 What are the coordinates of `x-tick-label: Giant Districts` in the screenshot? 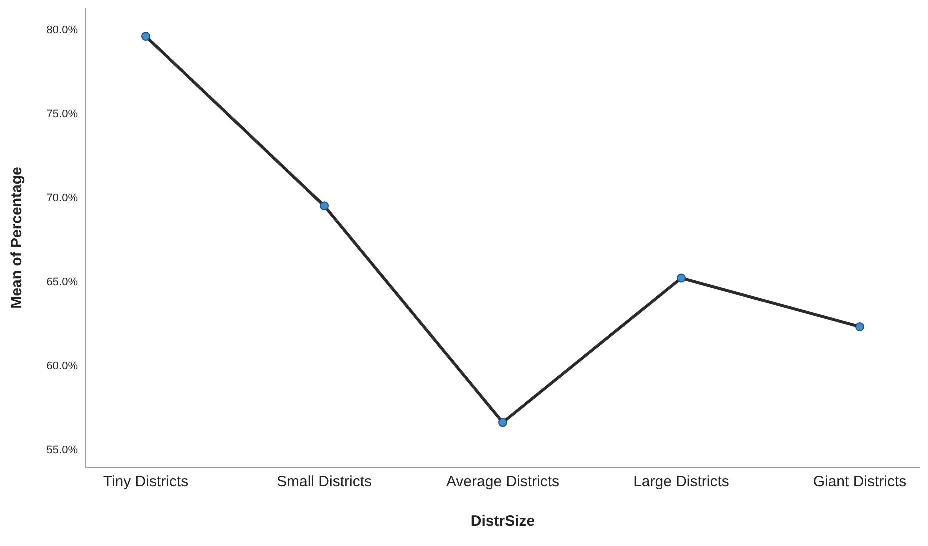 It's located at (860, 482).